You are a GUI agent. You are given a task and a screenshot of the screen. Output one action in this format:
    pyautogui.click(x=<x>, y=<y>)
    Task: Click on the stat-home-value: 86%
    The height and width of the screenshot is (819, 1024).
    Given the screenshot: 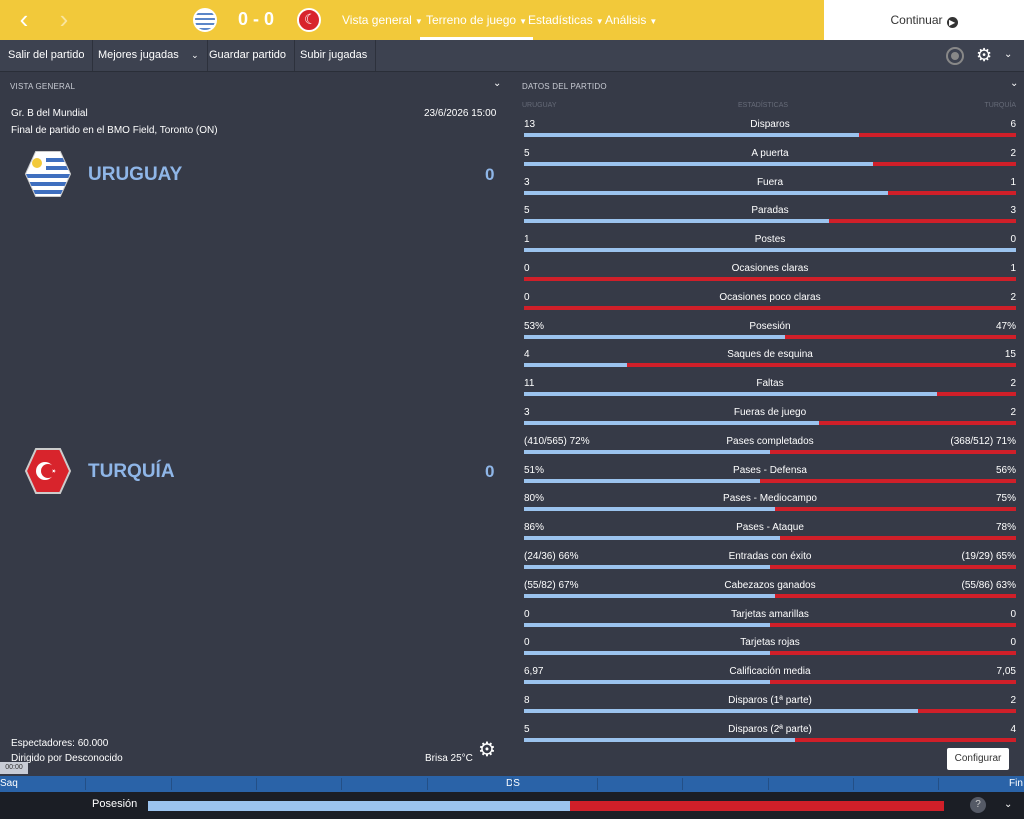 What is the action you would take?
    pyautogui.click(x=534, y=528)
    